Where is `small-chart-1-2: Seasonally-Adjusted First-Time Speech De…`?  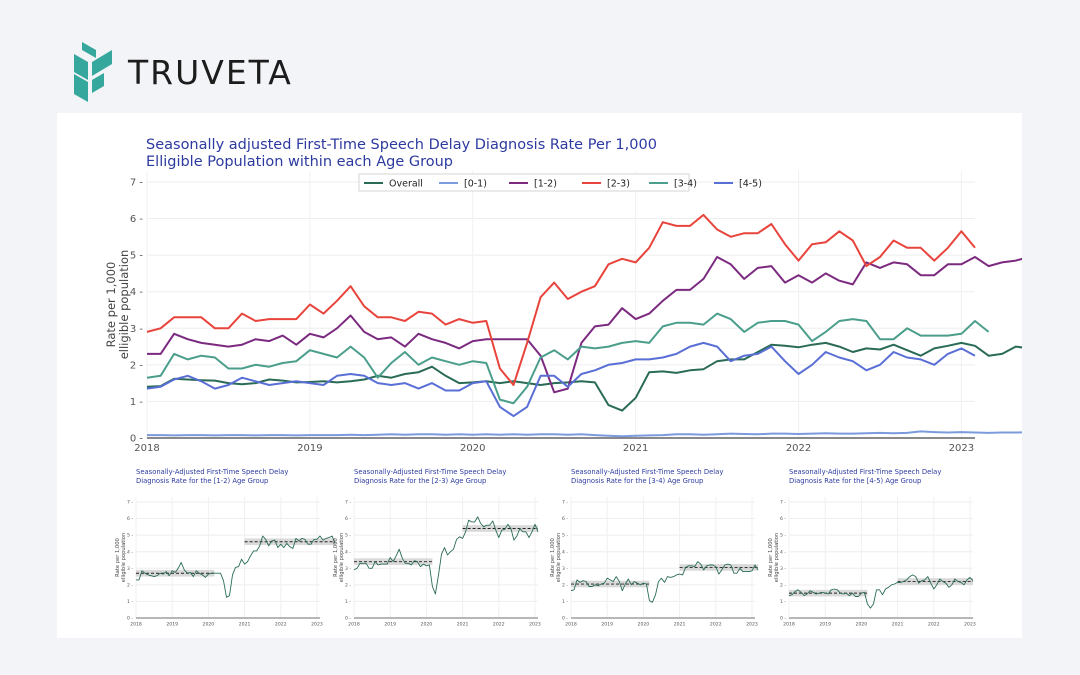 small-chart-1-2: Seasonally-Adjusted First-Time Speech De… is located at coordinates (225, 548).